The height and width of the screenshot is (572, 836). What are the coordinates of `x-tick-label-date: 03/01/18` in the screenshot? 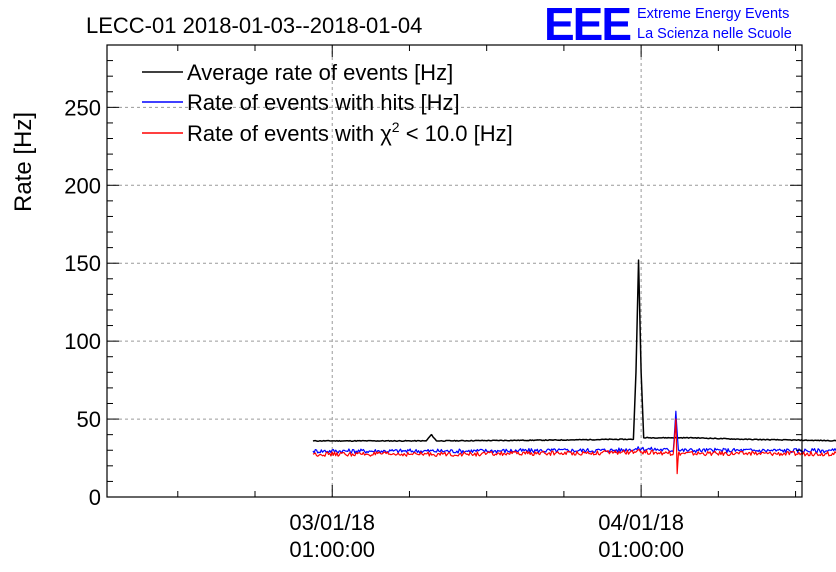 It's located at (332, 522).